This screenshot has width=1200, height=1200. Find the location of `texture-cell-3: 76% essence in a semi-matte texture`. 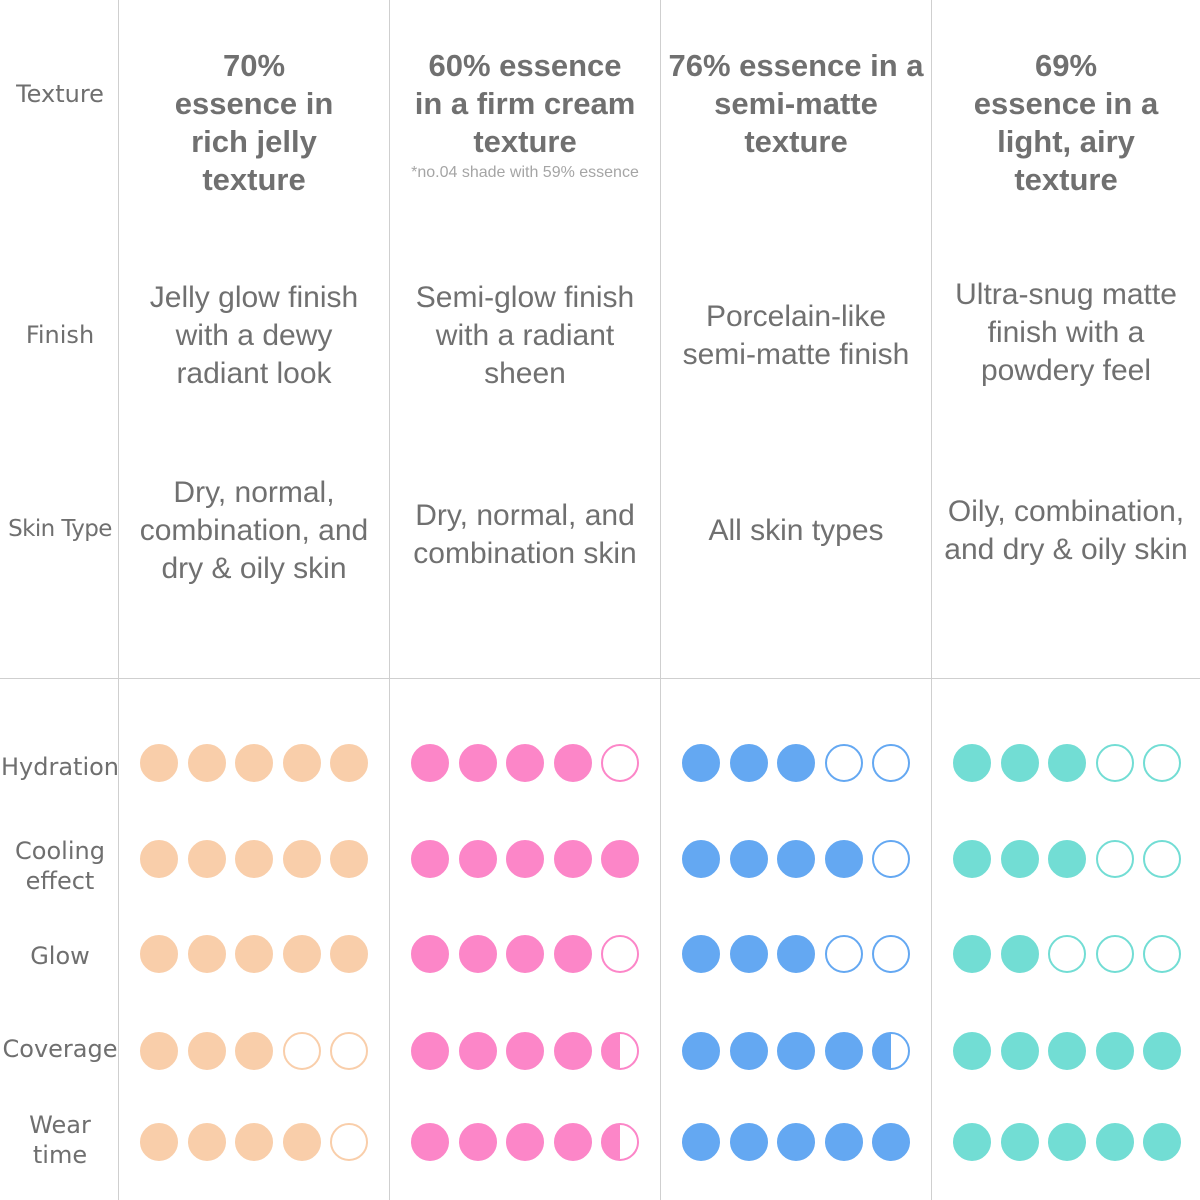

texture-cell-3: 76% essence in a semi-matte texture is located at coordinates (796, 105).